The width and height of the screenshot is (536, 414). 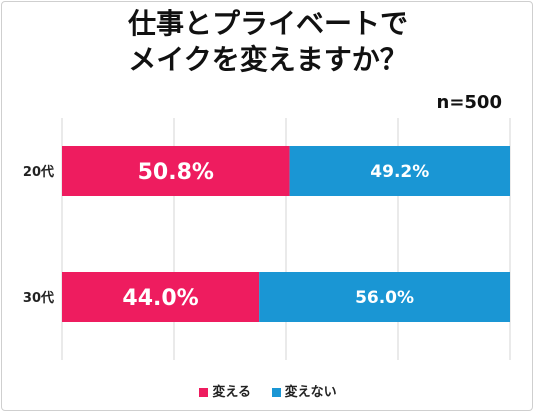 What do you see at coordinates (276, 392) in the screenshot?
I see `legend-swatch-no-change` at bounding box center [276, 392].